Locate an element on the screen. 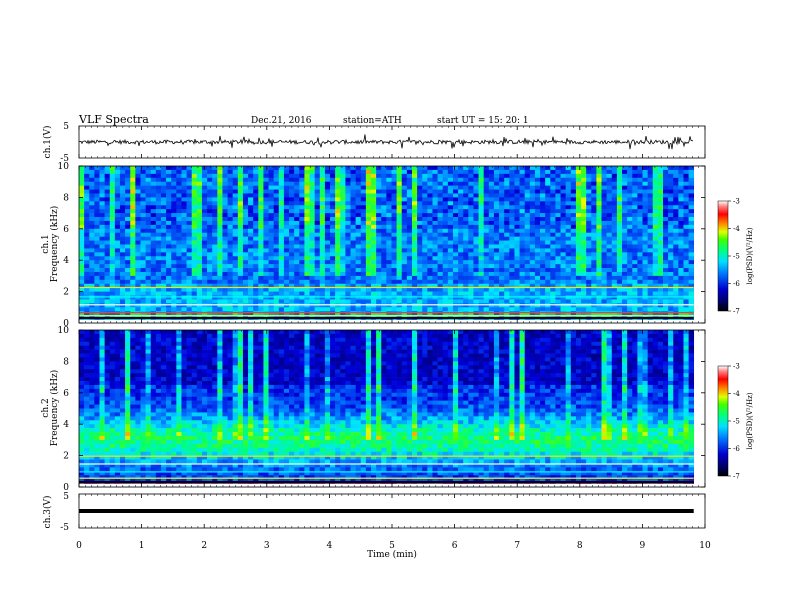  time-tick-label: 4 is located at coordinates (330, 546).